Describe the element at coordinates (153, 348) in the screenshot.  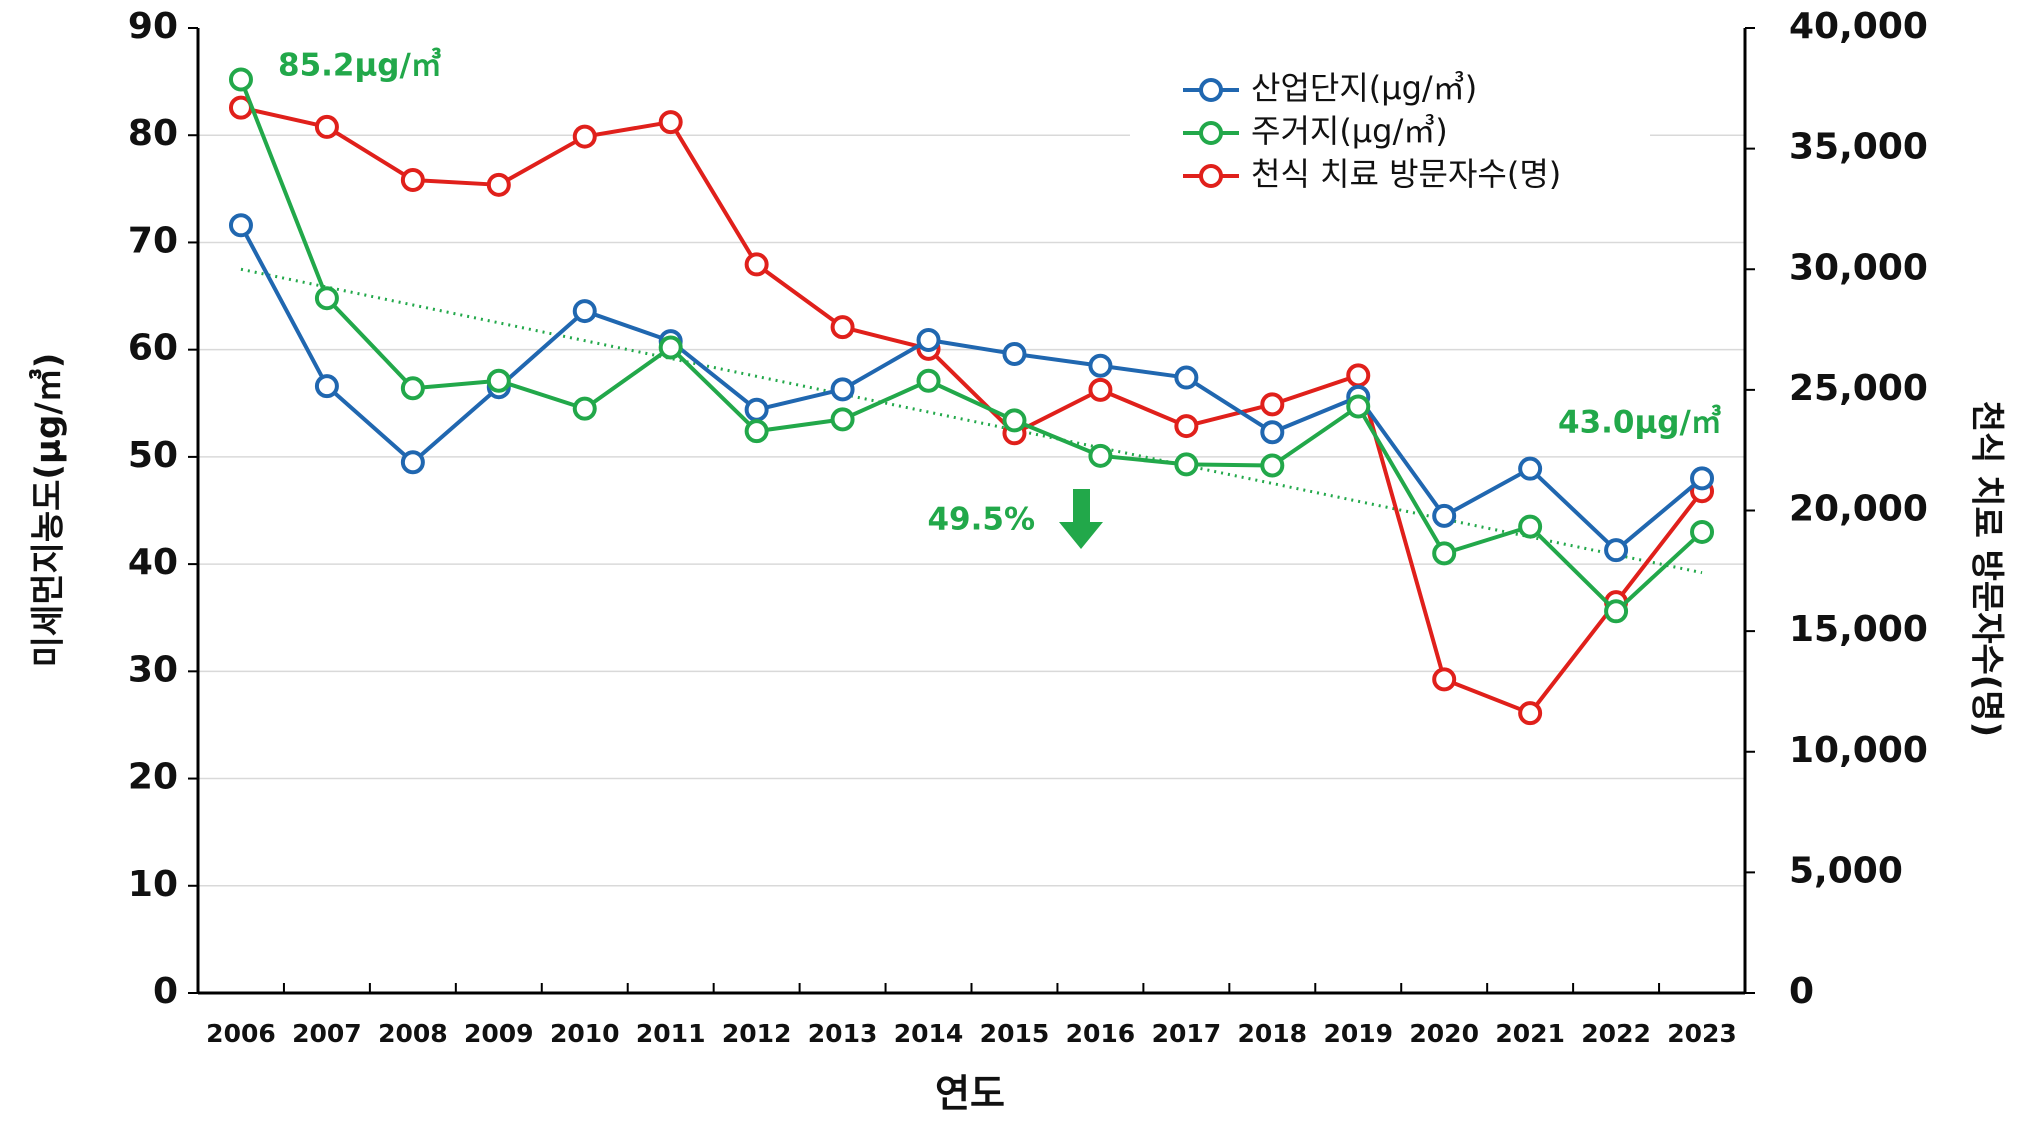
I see `y-tick-label: 60` at that location.